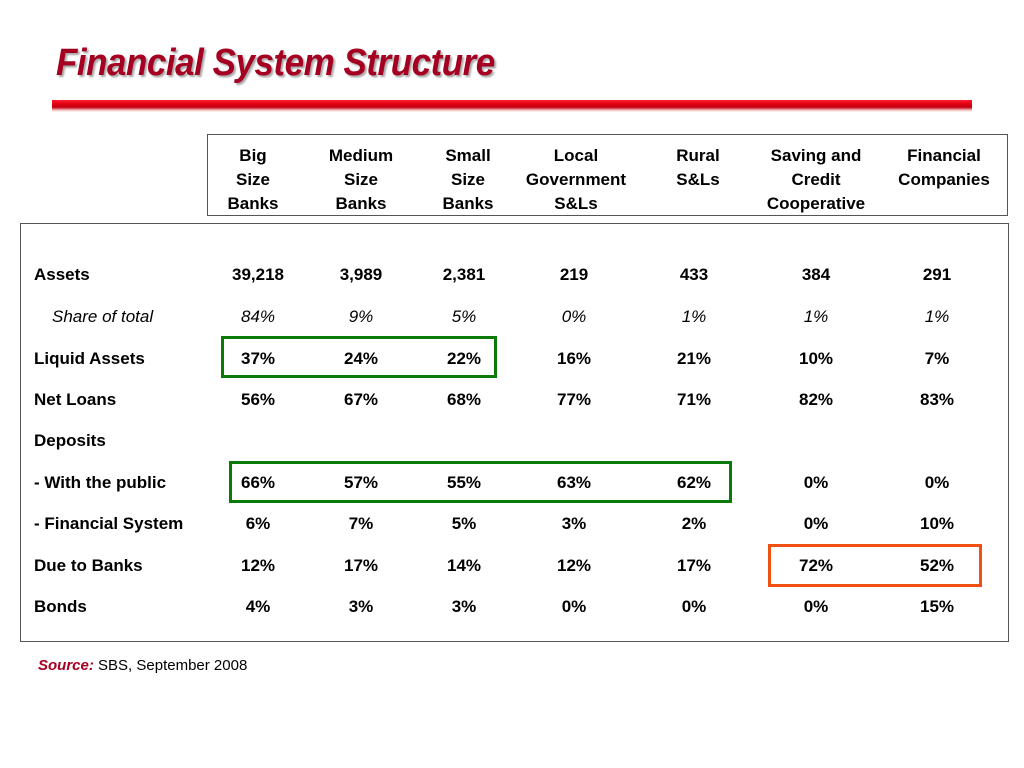 This screenshot has height=768, width=1024. I want to click on row-label: Liquid Assets, so click(89, 358).